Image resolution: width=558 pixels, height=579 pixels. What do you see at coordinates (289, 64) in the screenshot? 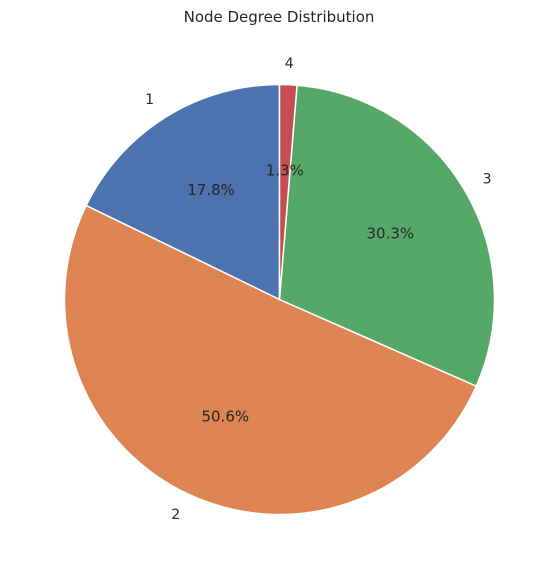
I see `category-label-4: 4` at bounding box center [289, 64].